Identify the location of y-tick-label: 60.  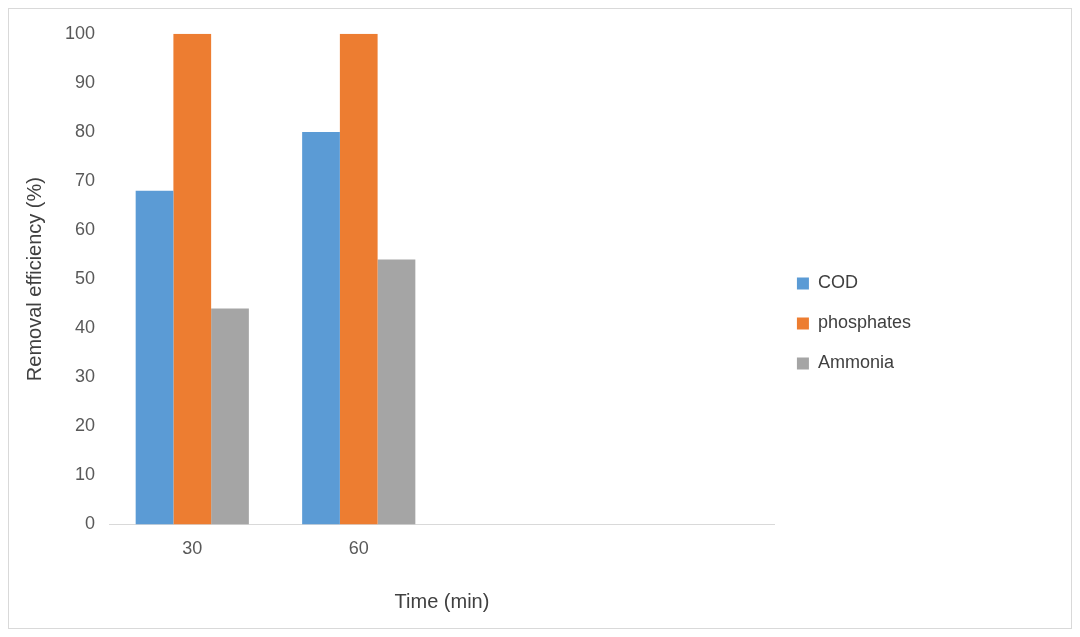
(85, 229).